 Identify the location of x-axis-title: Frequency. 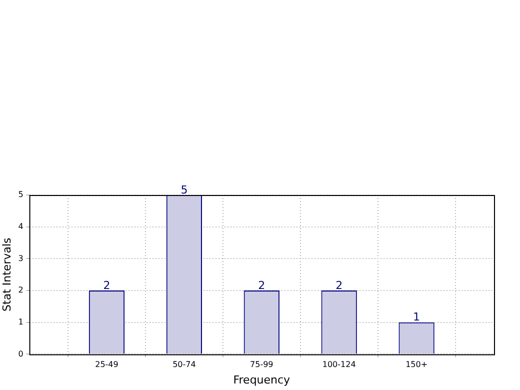
(262, 379).